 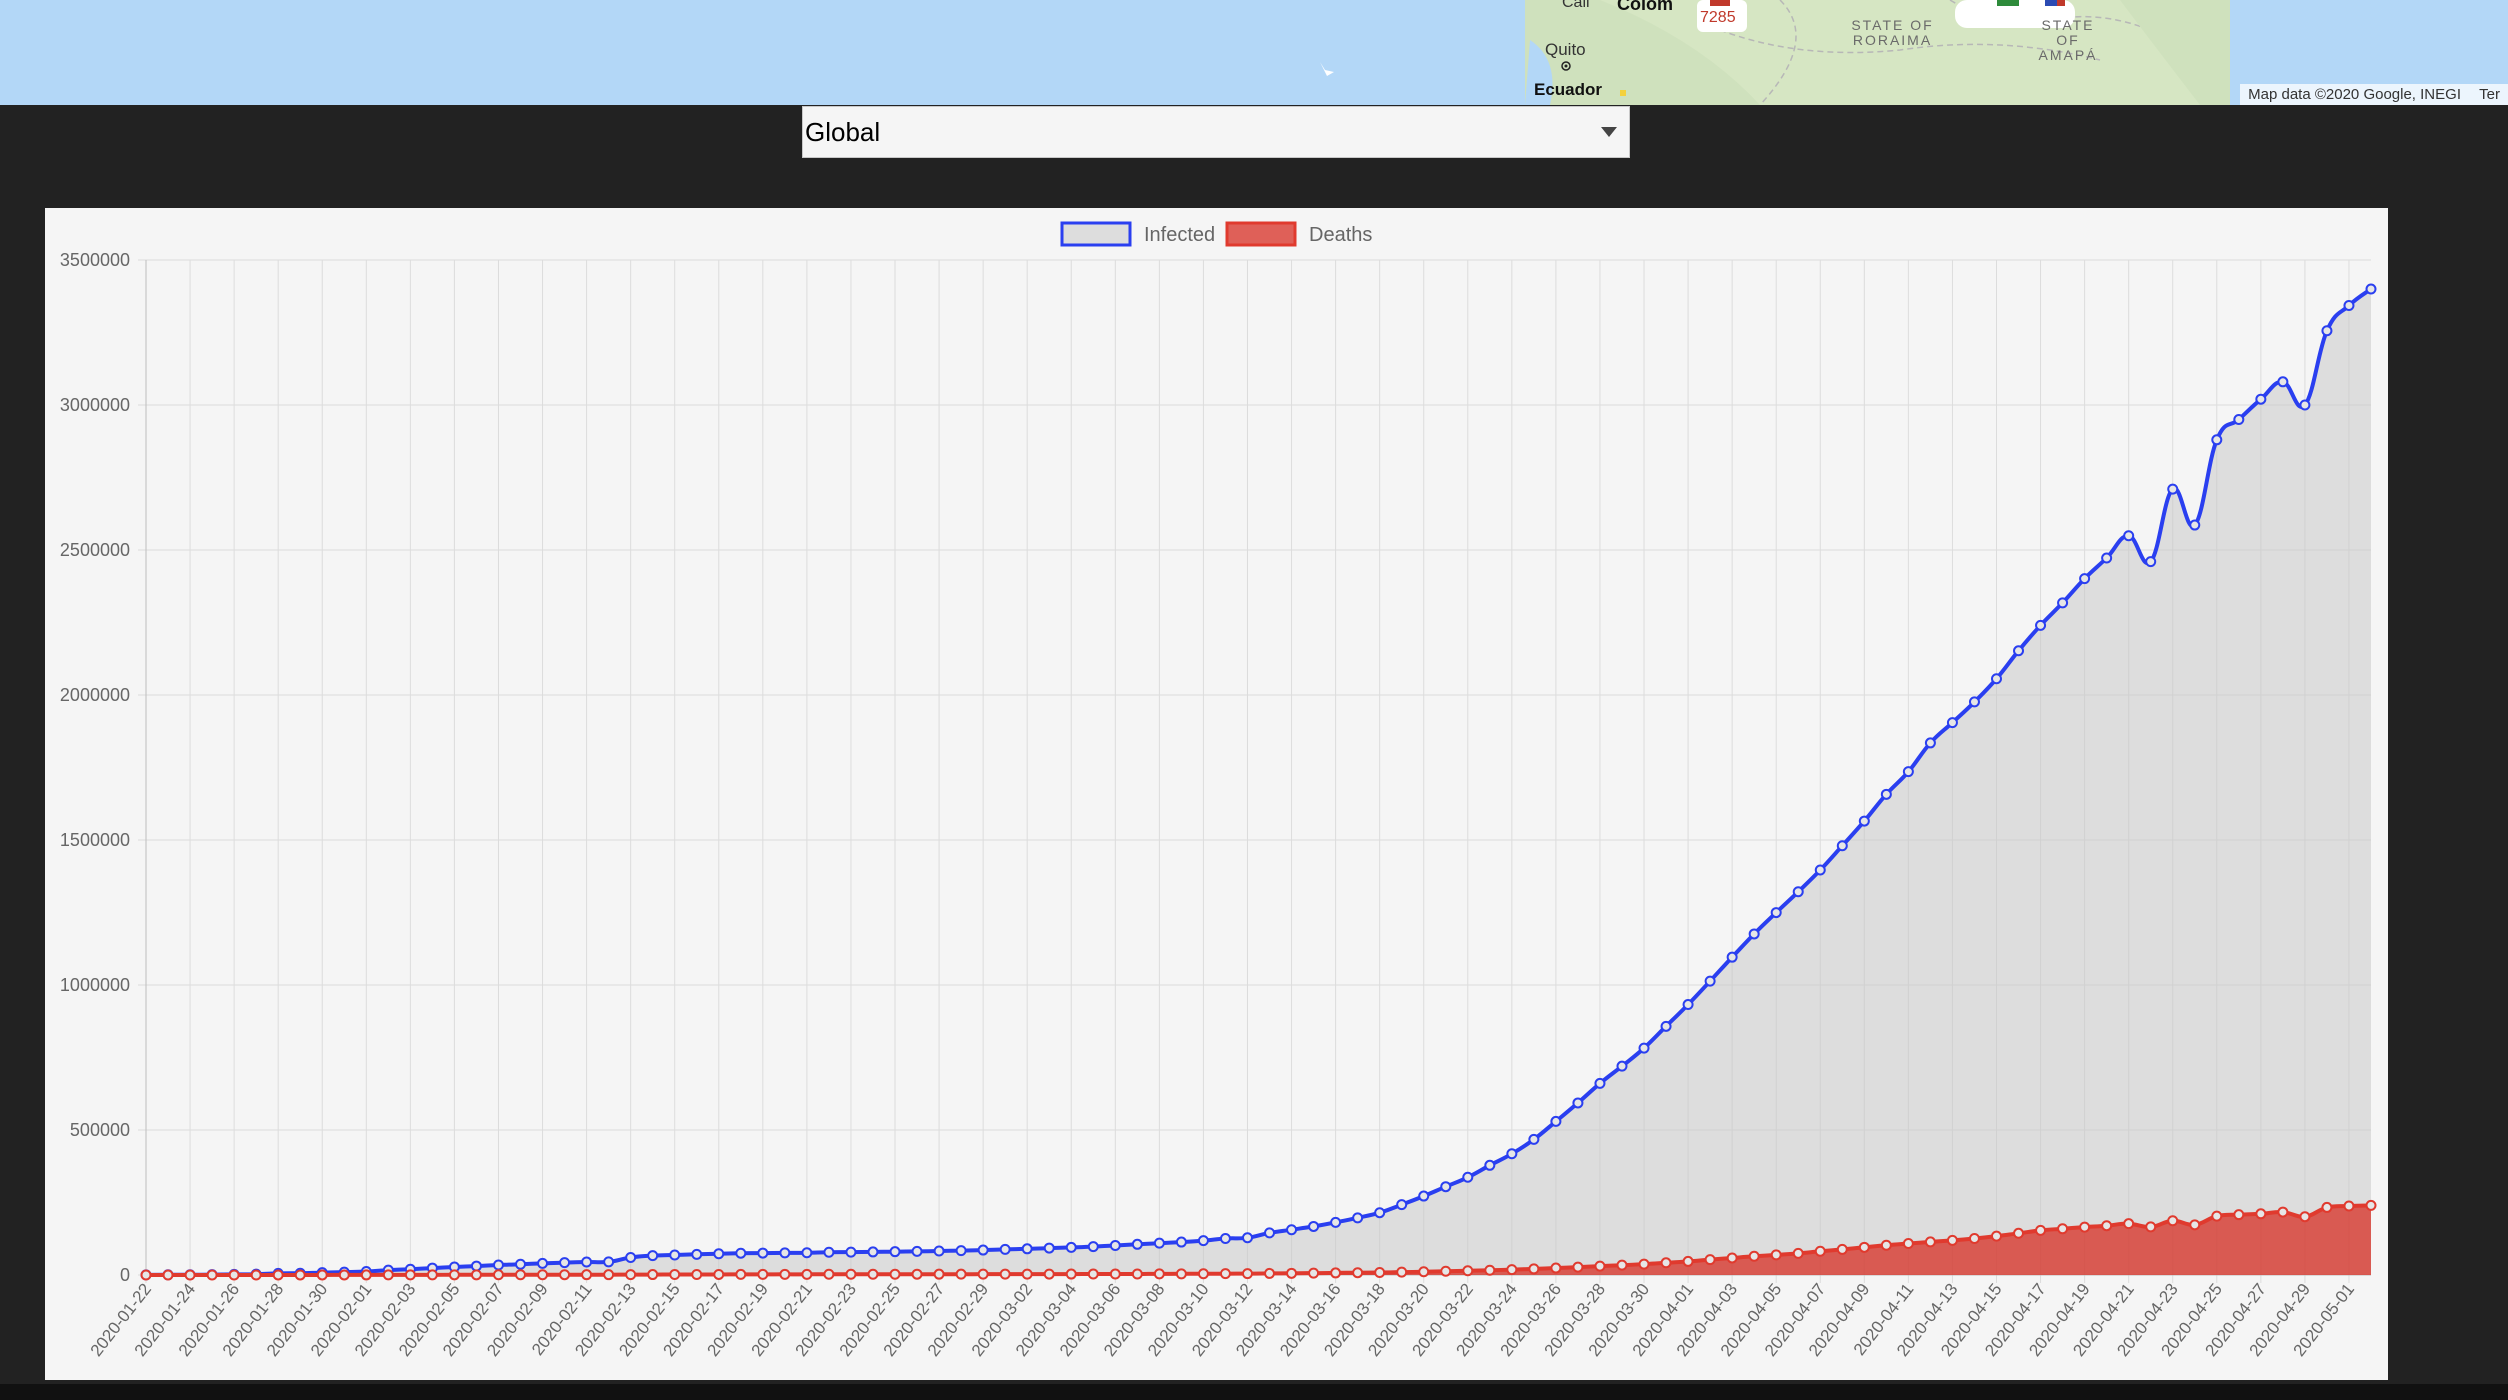 What do you see at coordinates (95, 695) in the screenshot?
I see `y-tick-label: 2000000` at bounding box center [95, 695].